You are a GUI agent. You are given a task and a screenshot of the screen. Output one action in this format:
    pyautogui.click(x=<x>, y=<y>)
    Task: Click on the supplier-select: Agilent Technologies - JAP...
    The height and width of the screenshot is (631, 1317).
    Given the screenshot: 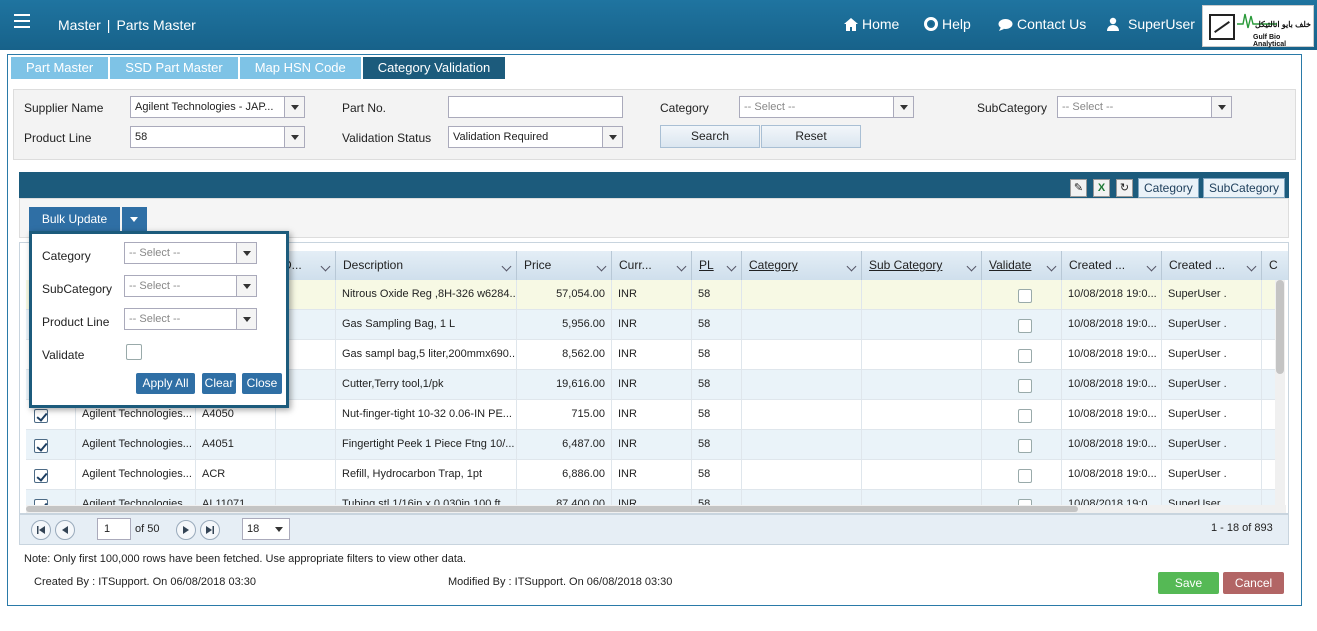 What is the action you would take?
    pyautogui.click(x=217, y=107)
    